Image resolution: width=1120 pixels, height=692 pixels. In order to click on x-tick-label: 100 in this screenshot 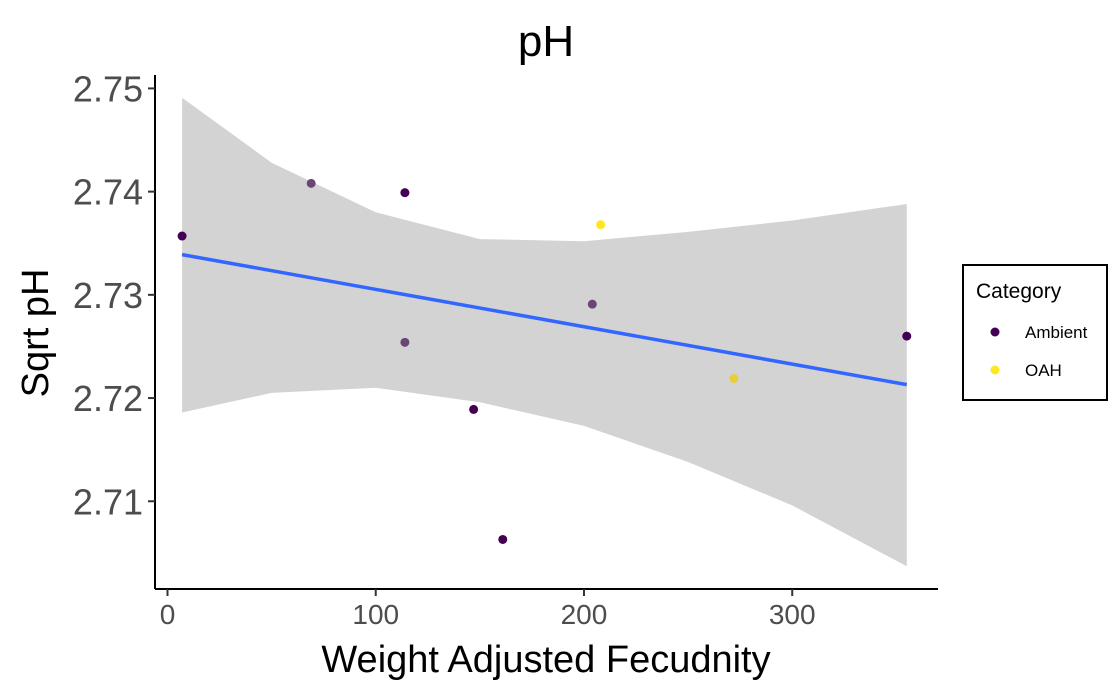, I will do `click(375, 614)`.